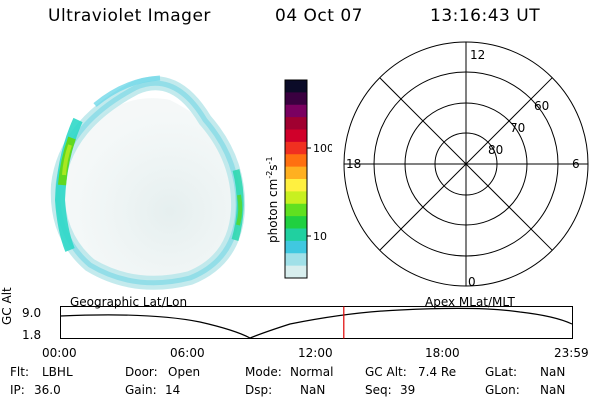  What do you see at coordinates (571, 353) in the screenshot?
I see `xtick-2359: 23:59` at bounding box center [571, 353].